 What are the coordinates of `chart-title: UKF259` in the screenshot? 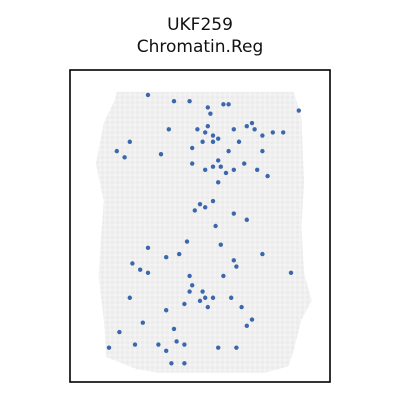 It's located at (200, 25).